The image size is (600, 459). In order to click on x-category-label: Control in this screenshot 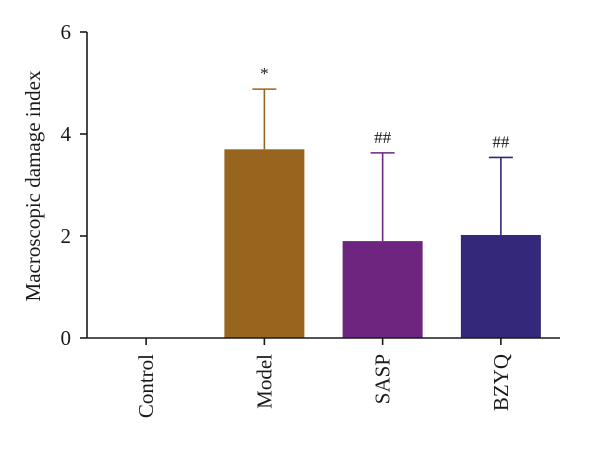, I will do `click(146, 386)`.